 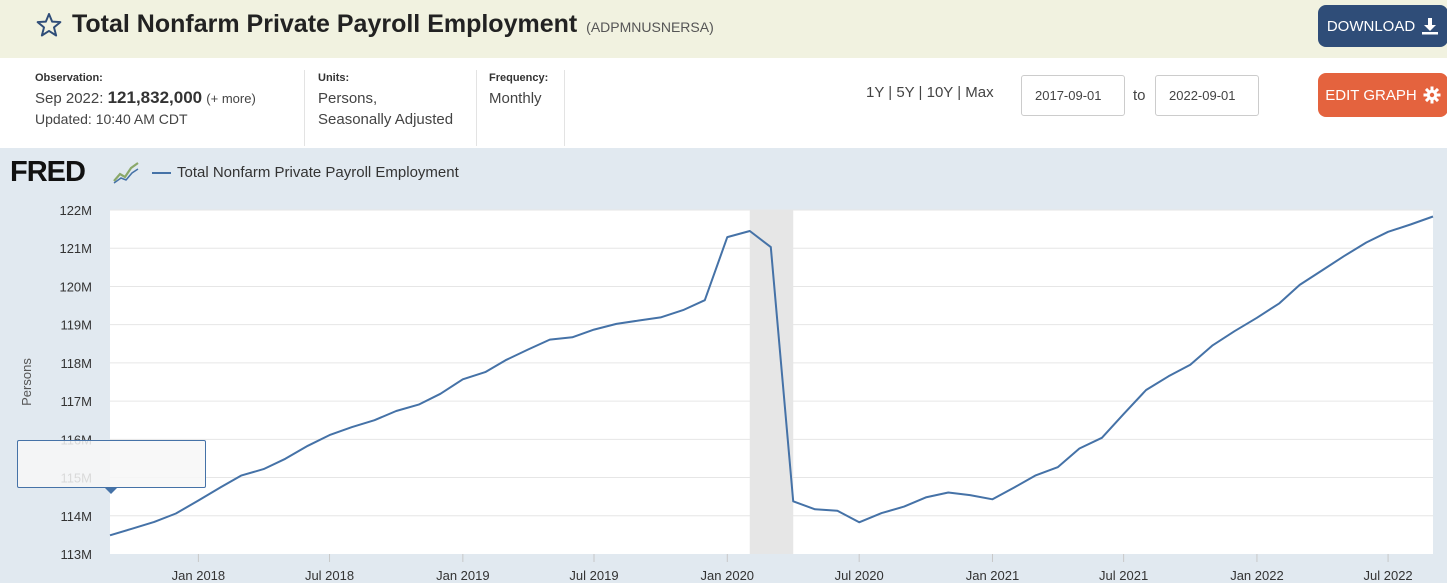 What do you see at coordinates (161, 173) in the screenshot?
I see `legend-line-swatch` at bounding box center [161, 173].